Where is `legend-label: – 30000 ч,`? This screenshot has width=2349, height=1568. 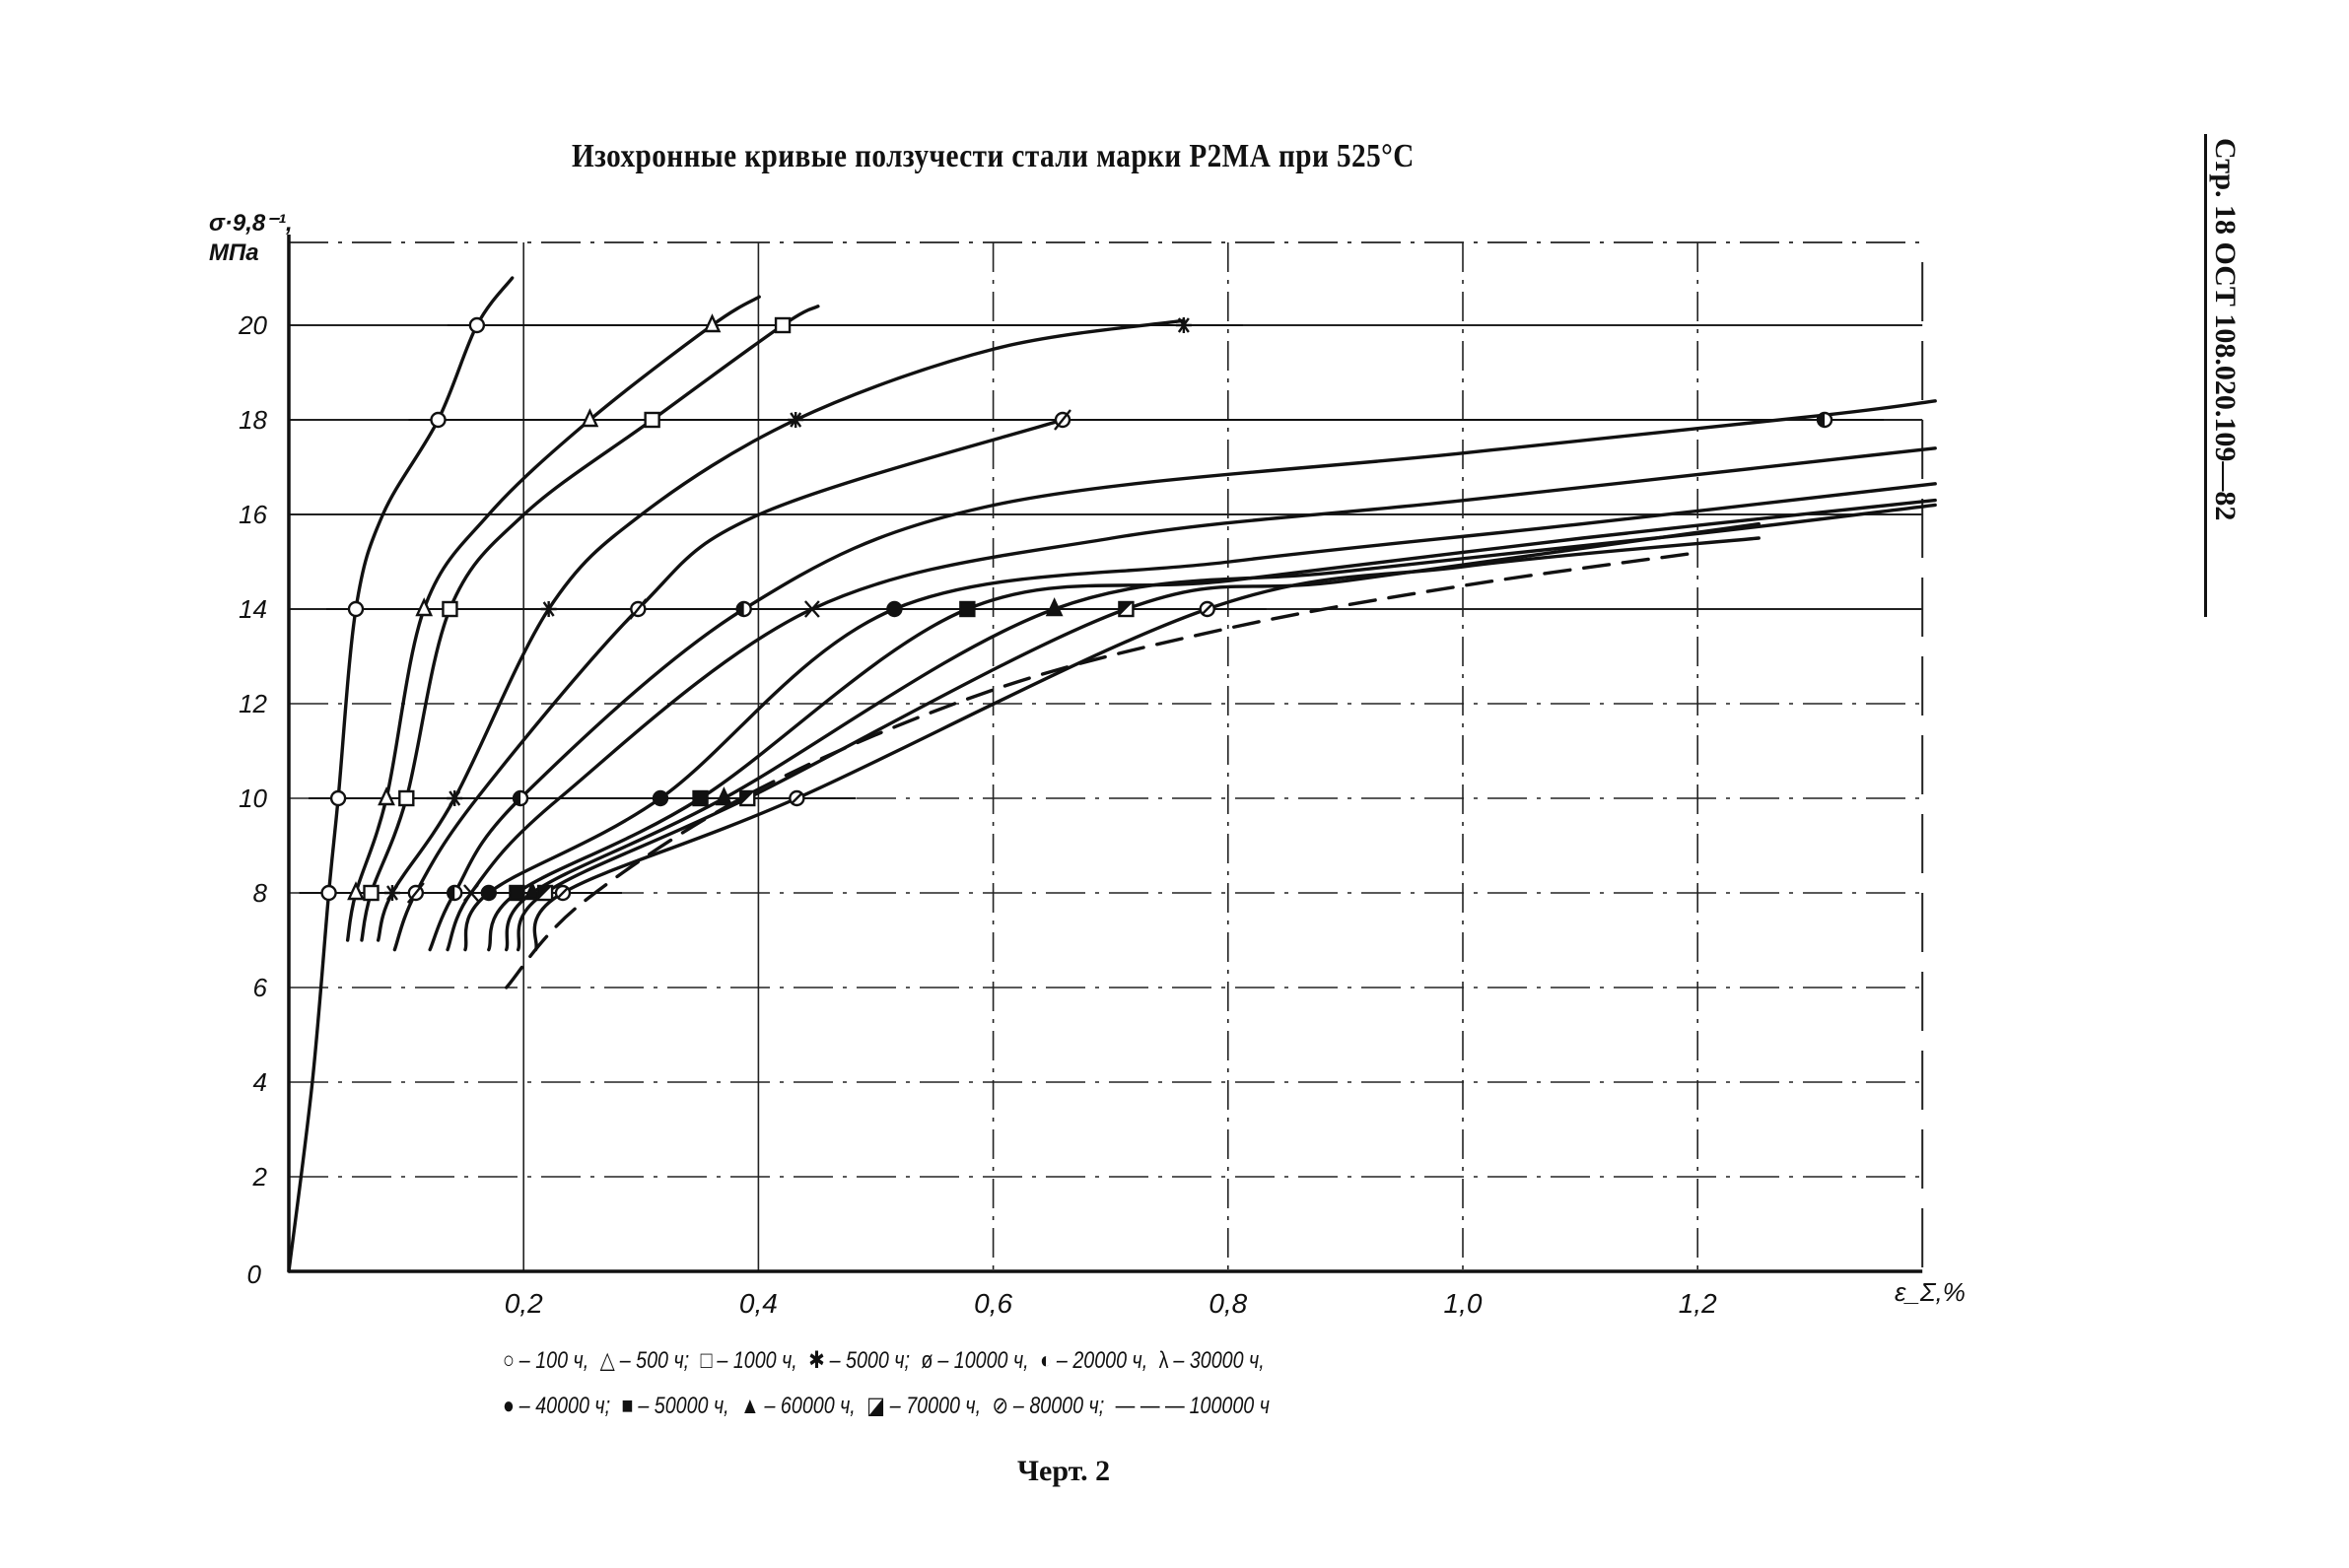 legend-label: – 30000 ч, is located at coordinates (1219, 1360).